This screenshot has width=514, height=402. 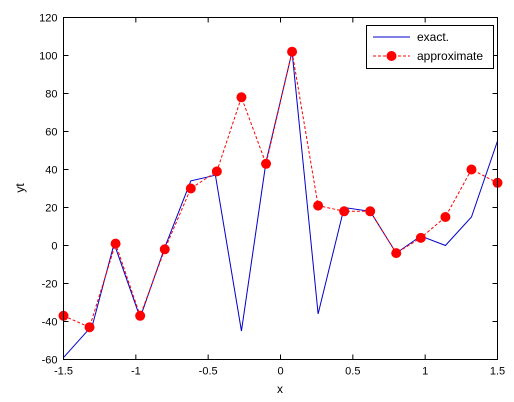 What do you see at coordinates (50, 323) in the screenshot?
I see `y-tick-label: -40` at bounding box center [50, 323].